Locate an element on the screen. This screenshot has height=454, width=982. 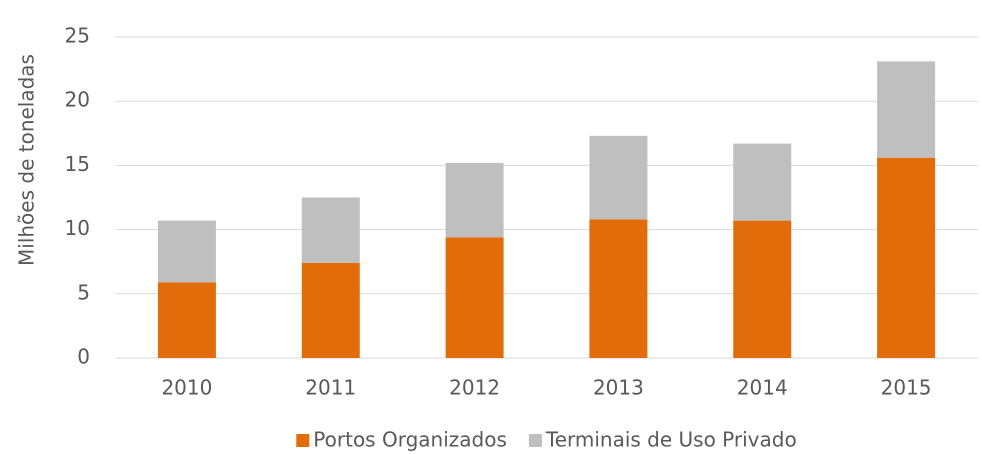
x-tick-label: 2010 is located at coordinates (186, 388).